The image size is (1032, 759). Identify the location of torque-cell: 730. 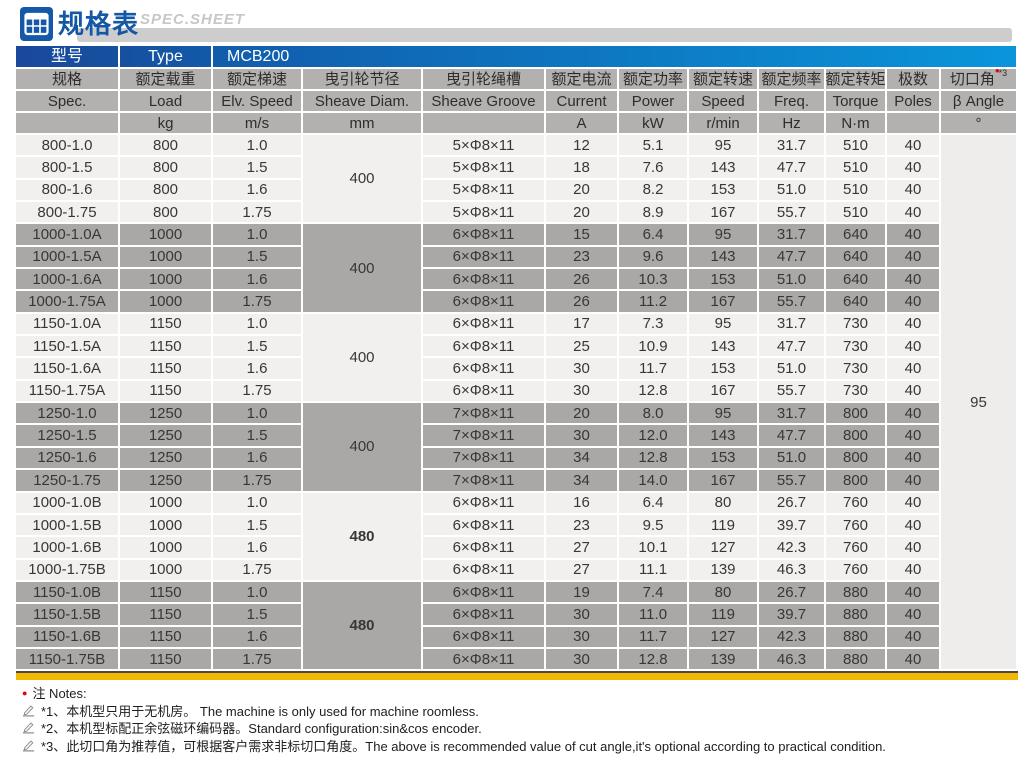
(856, 369).